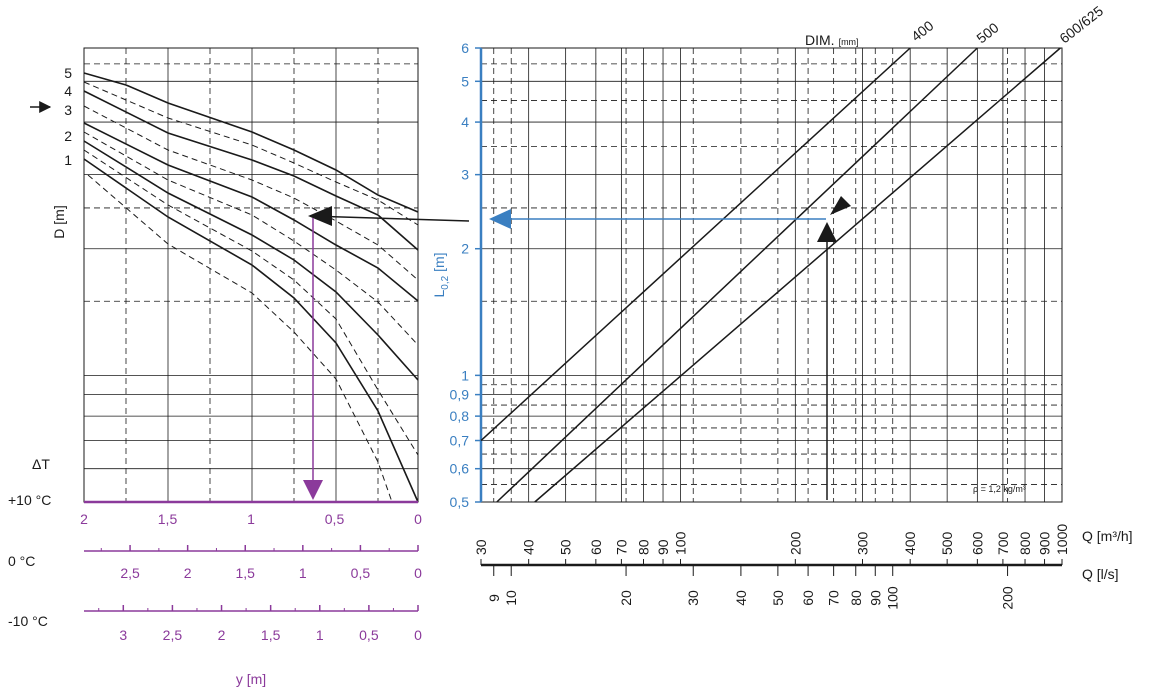 The width and height of the screenshot is (1156, 693). I want to click on temp-scale-label: -10 °C, so click(28, 621).